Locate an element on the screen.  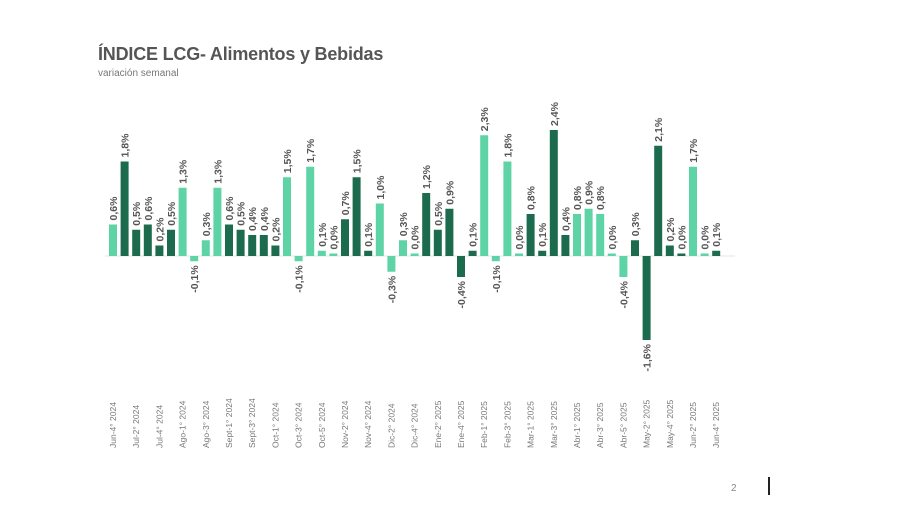
x-tick-label: Sept-1° 2024 is located at coordinates (229, 423).